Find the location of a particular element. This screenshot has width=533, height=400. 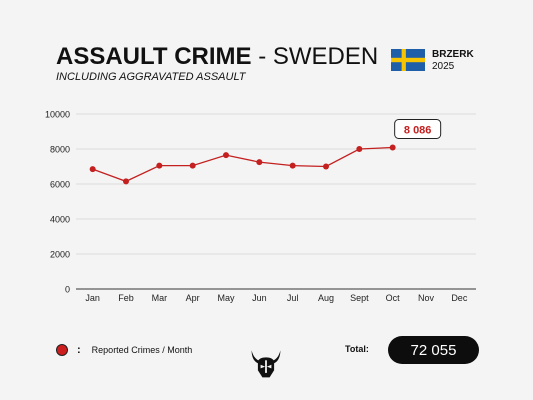

x-tick-label: May is located at coordinates (226, 298).